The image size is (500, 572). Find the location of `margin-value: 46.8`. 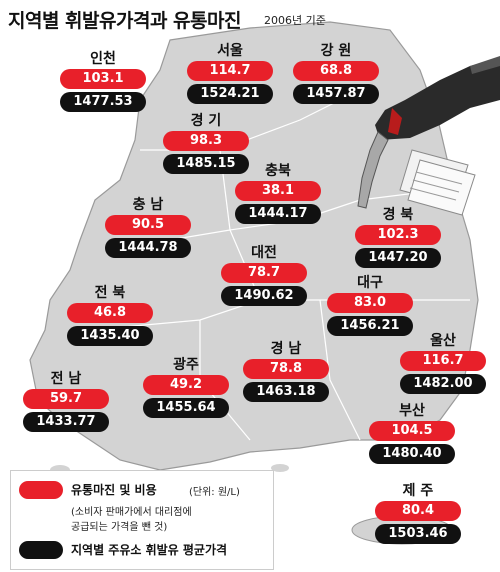

margin-value: 46.8 is located at coordinates (110, 313).